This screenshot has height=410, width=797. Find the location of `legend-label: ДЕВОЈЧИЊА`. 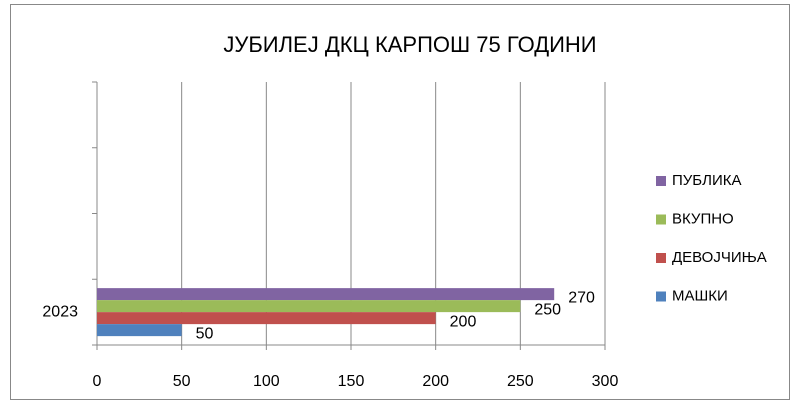

legend-label: ДЕВОЈЧИЊА is located at coordinates (719, 257).